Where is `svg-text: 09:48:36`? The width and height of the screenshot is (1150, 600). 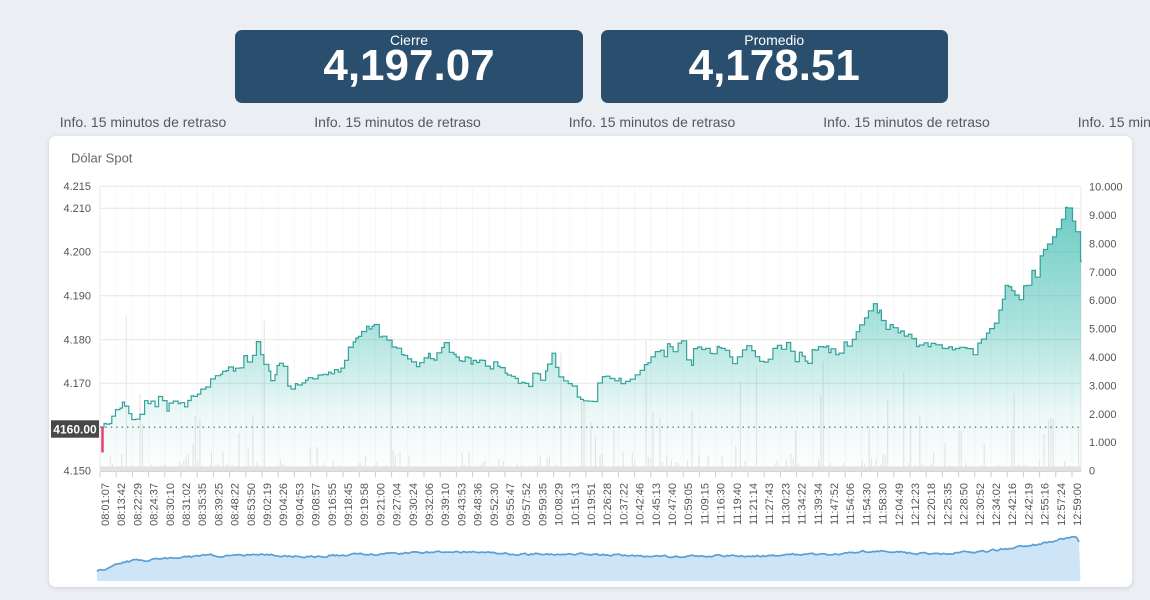 svg-text: 09:48:36 is located at coordinates (479, 504).